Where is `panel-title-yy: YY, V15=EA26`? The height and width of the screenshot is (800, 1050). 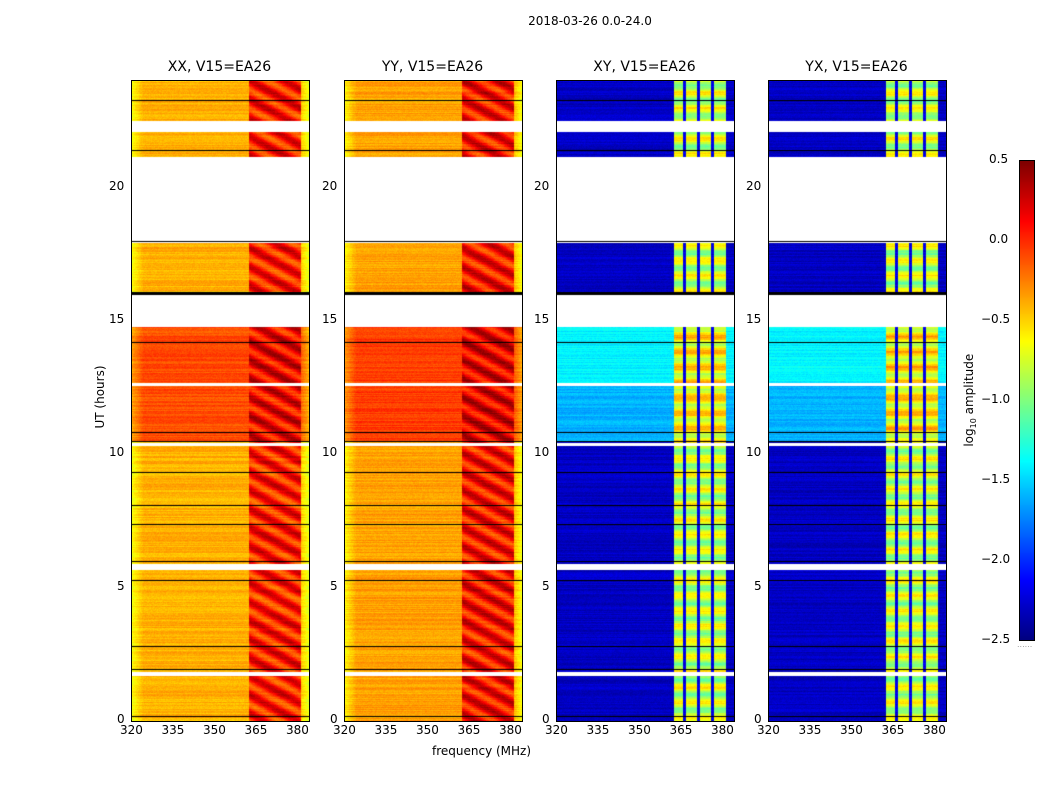
panel-title-yy: YY, V15=EA26 is located at coordinates (432, 67).